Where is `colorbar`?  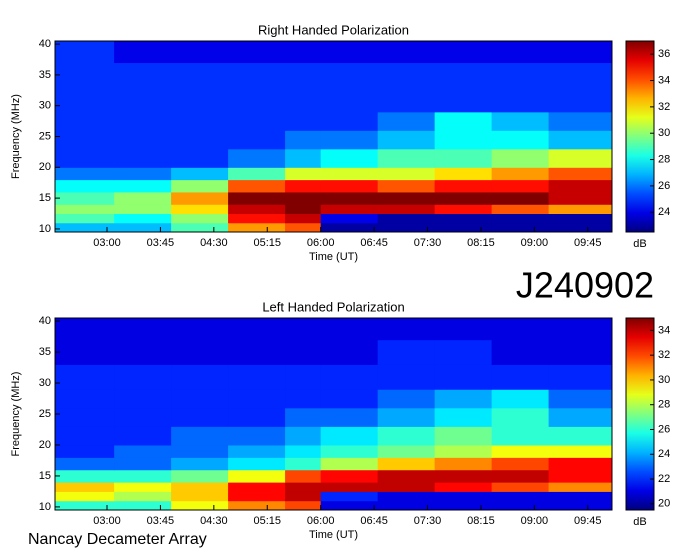 colorbar is located at coordinates (640, 414).